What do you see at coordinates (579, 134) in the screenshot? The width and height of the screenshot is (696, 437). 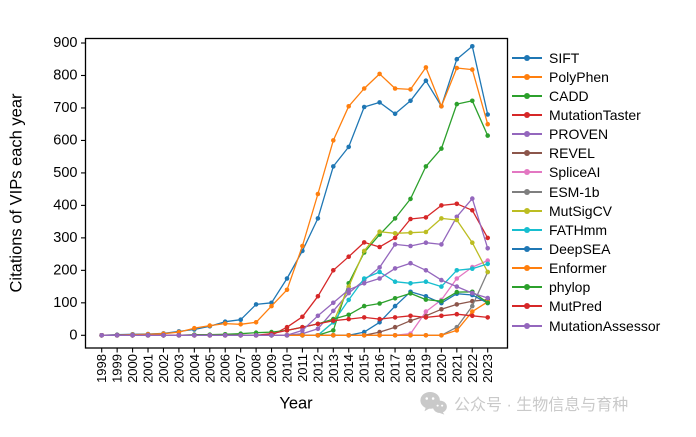 I see `legend-label: PROVEN` at bounding box center [579, 134].